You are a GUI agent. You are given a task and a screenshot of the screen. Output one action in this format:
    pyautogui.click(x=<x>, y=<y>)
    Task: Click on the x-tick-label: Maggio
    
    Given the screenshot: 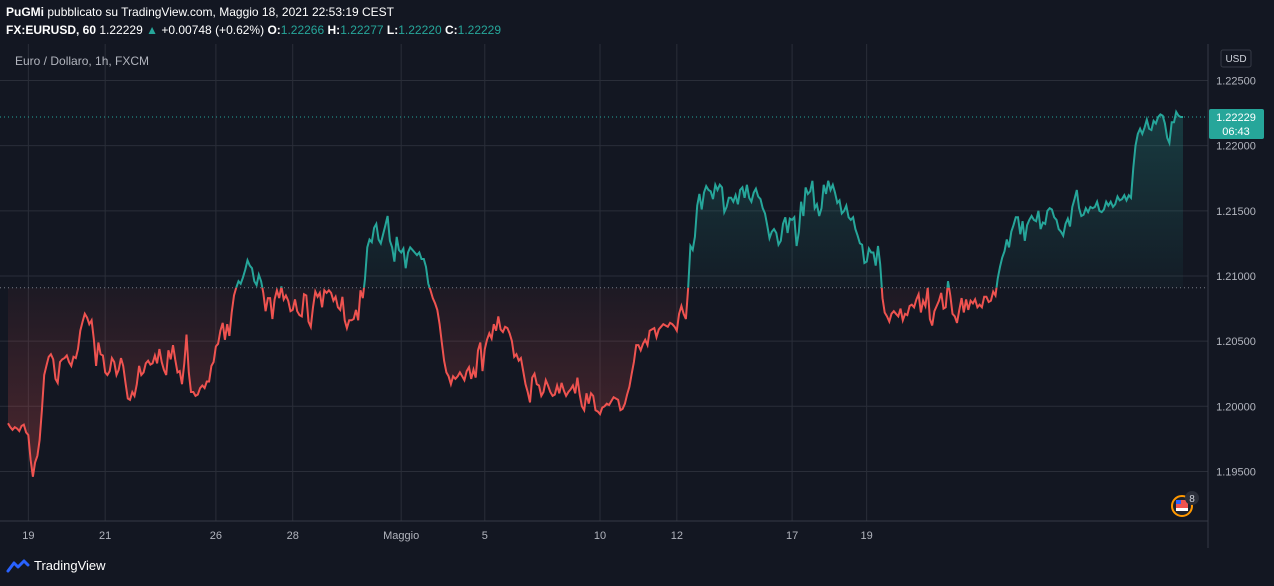 What is the action you would take?
    pyautogui.click(x=401, y=536)
    